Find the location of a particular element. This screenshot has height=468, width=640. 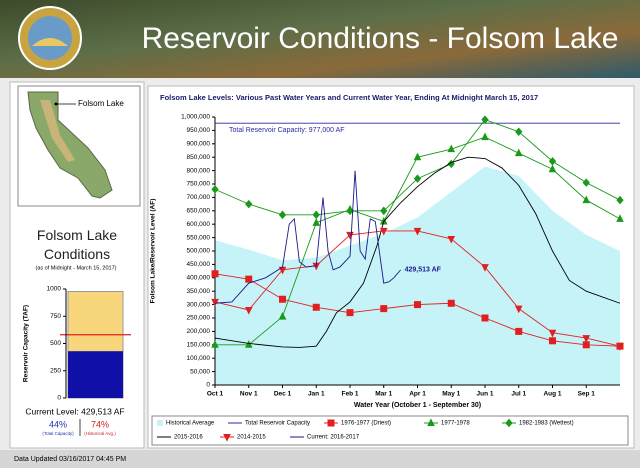

y-tick-label: 0 is located at coordinates (208, 385).